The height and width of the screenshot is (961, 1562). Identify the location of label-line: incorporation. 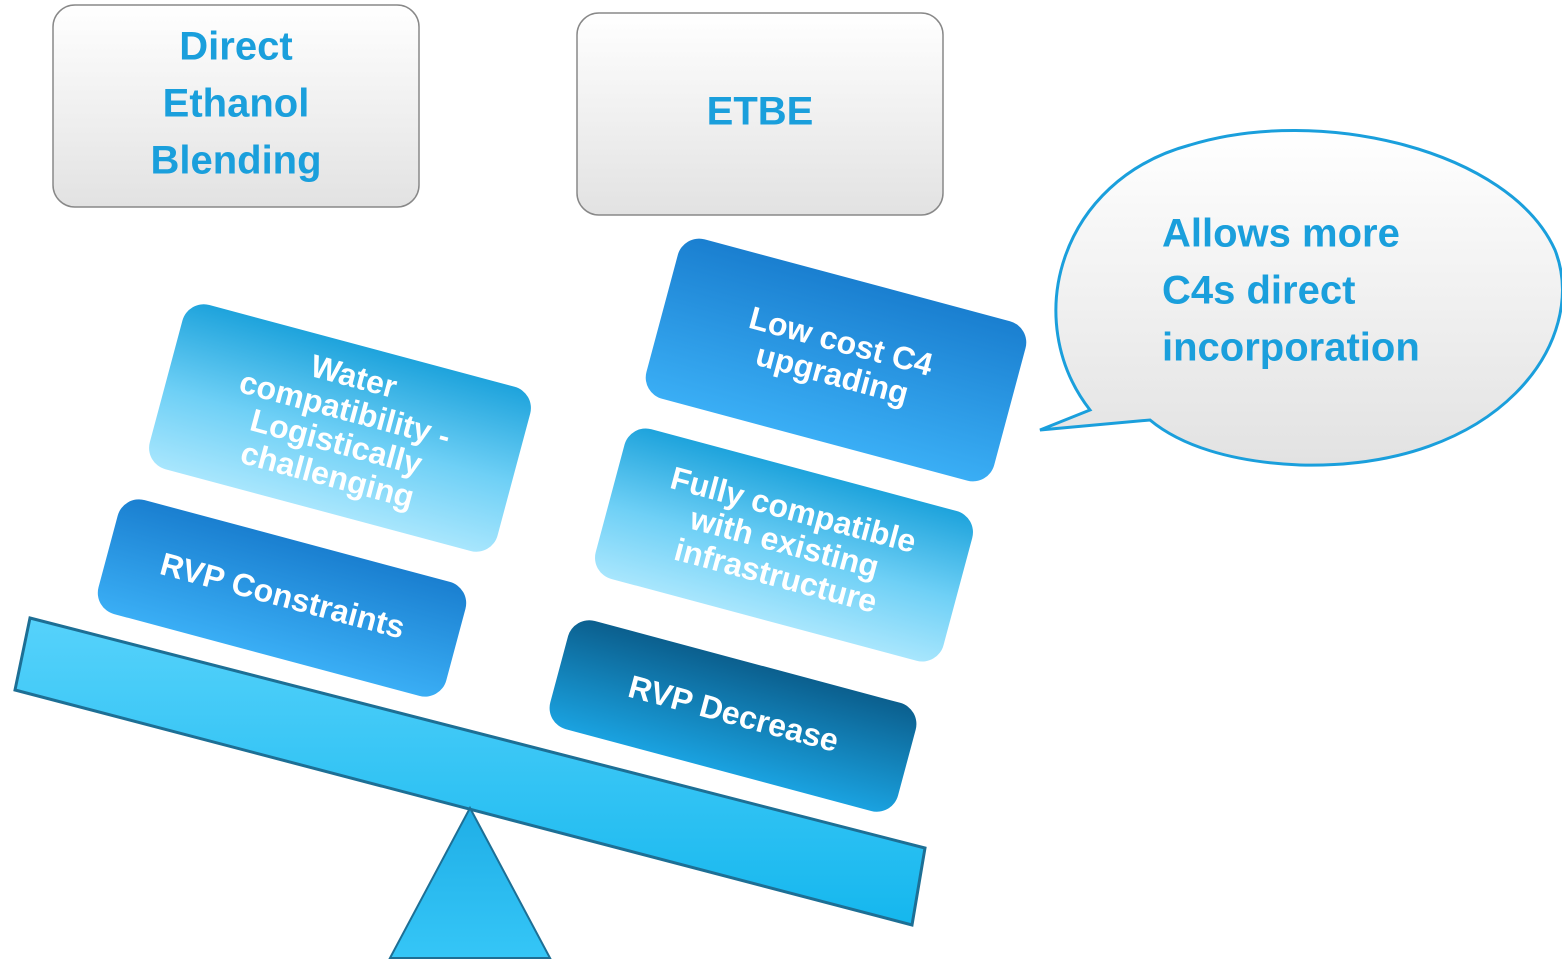
(1291, 348).